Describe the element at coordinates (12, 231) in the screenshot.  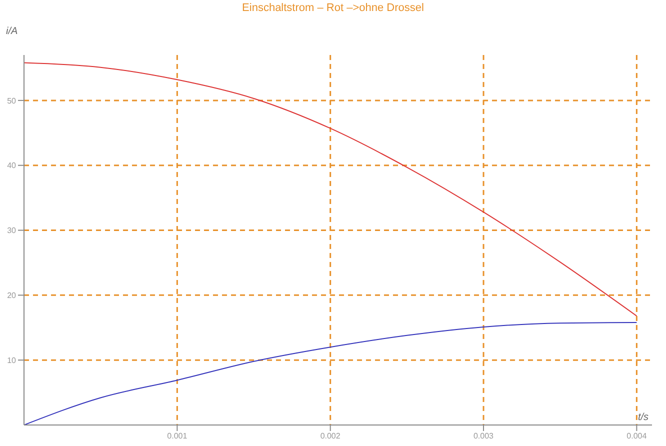
I see `y-tick-label: 30` at that location.